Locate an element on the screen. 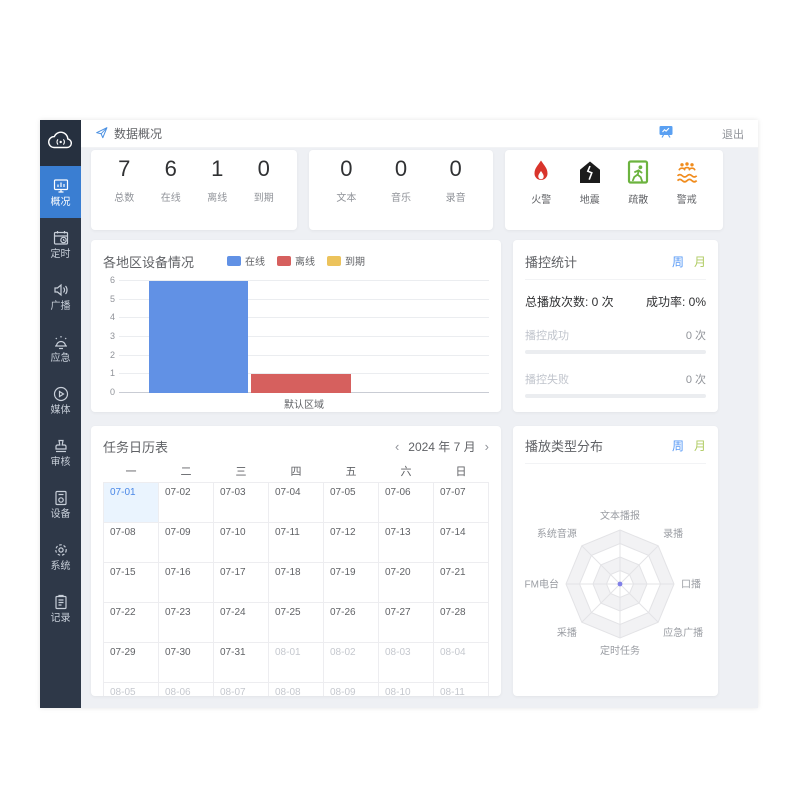  calendar-cell-07-23: 07-23 is located at coordinates (186, 622).